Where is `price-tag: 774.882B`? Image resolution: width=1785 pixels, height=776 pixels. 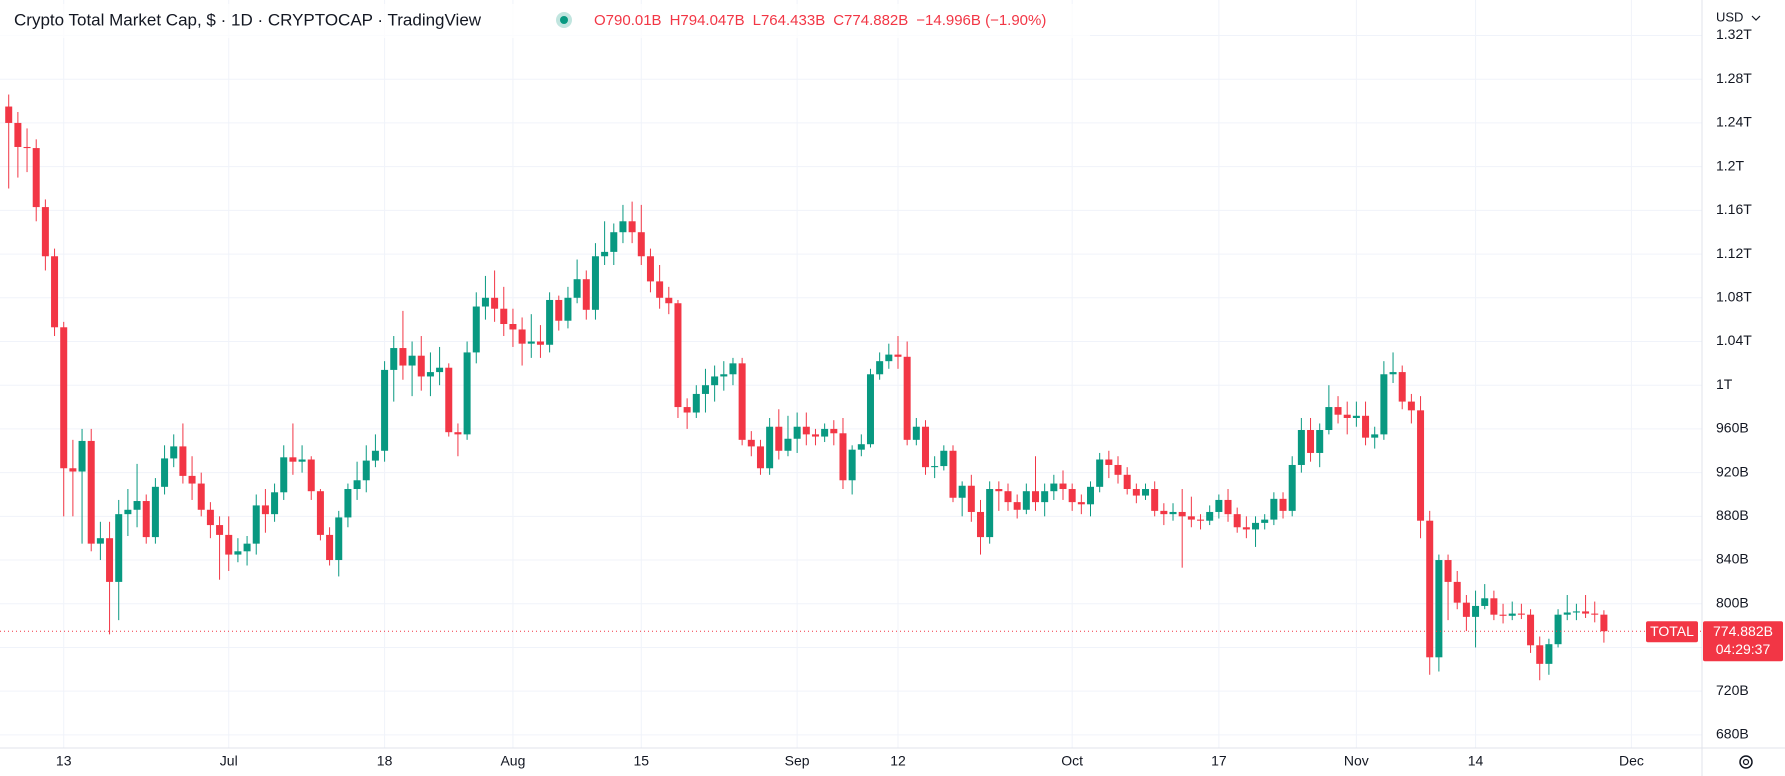 price-tag: 774.882B is located at coordinates (1743, 631).